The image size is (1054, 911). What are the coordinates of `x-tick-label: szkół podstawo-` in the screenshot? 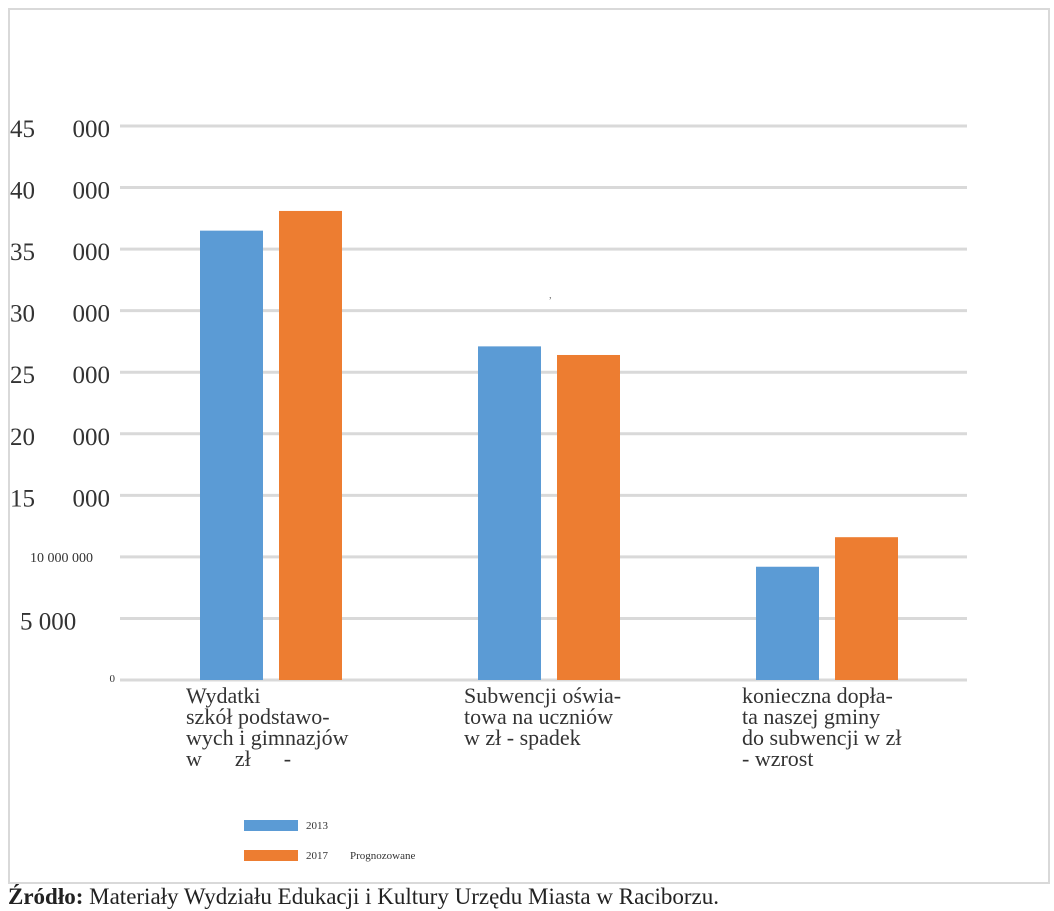 It's located at (258, 716).